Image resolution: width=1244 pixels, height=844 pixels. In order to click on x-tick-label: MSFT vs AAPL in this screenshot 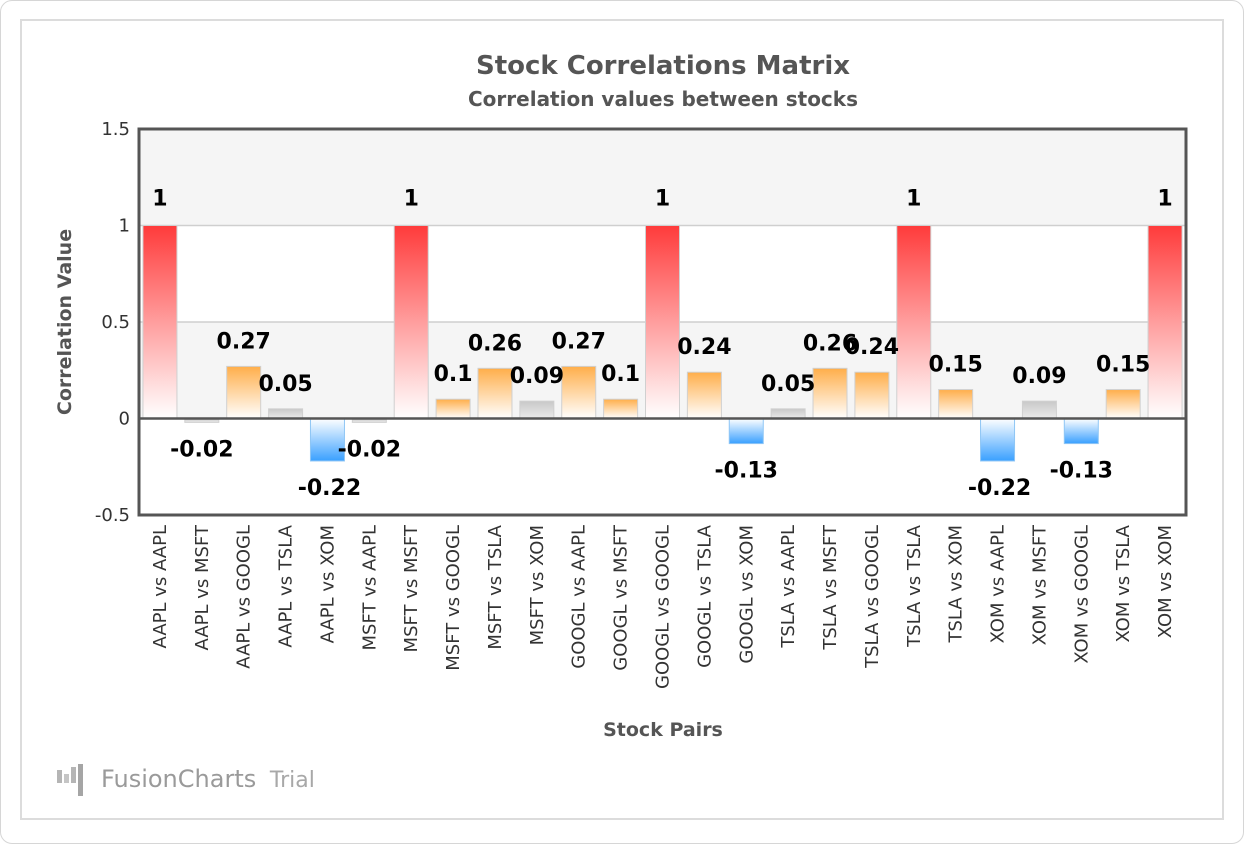, I will do `click(369, 587)`.